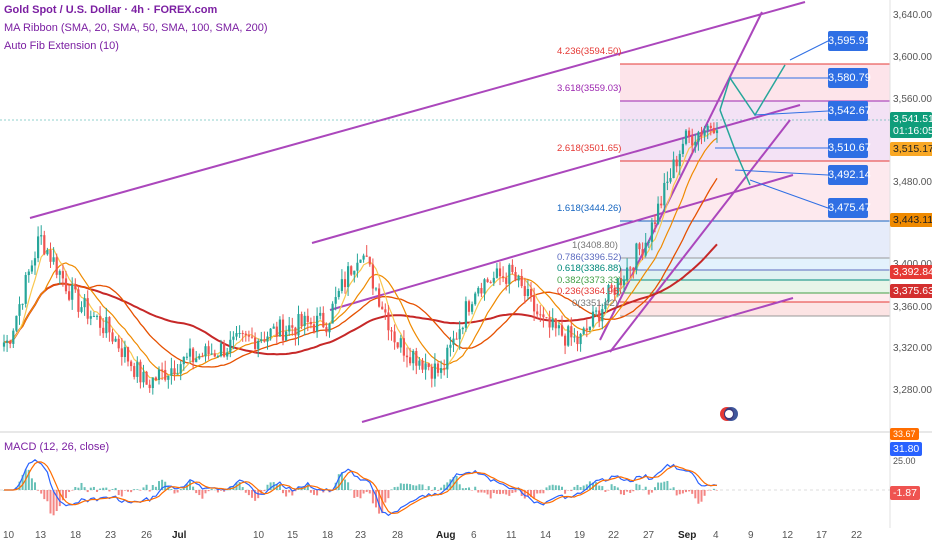 Image resolution: width=932 pixels, height=550 pixels. What do you see at coordinates (849, 208) in the screenshot?
I see `target-label: 3,475.47` at bounding box center [849, 208].